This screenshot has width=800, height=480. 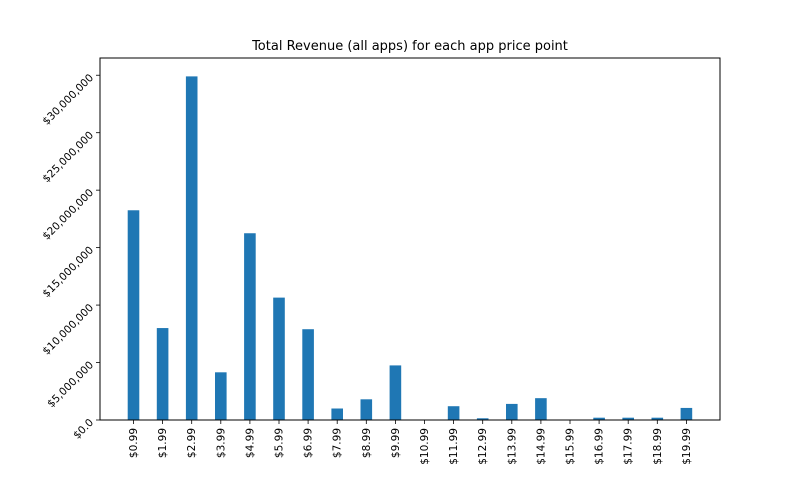 I want to click on x-tick-label: $17.99, so click(x=629, y=446).